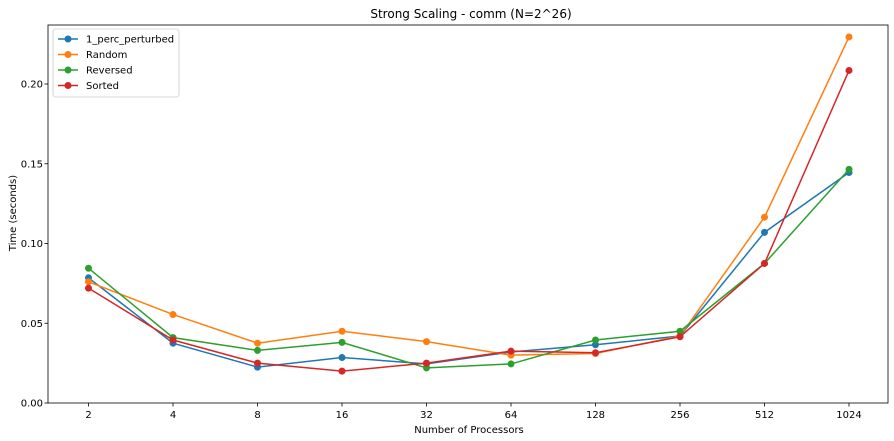  What do you see at coordinates (511, 415) in the screenshot?
I see `x-tick-label: 64` at bounding box center [511, 415].